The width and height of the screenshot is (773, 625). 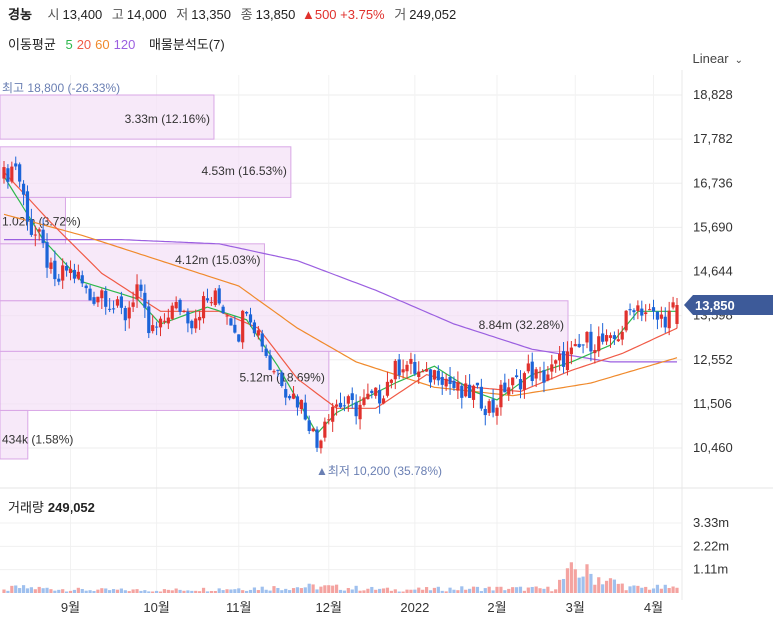 I want to click on volume-profile-label: 3.33m (12.16%), so click(x=167, y=119).